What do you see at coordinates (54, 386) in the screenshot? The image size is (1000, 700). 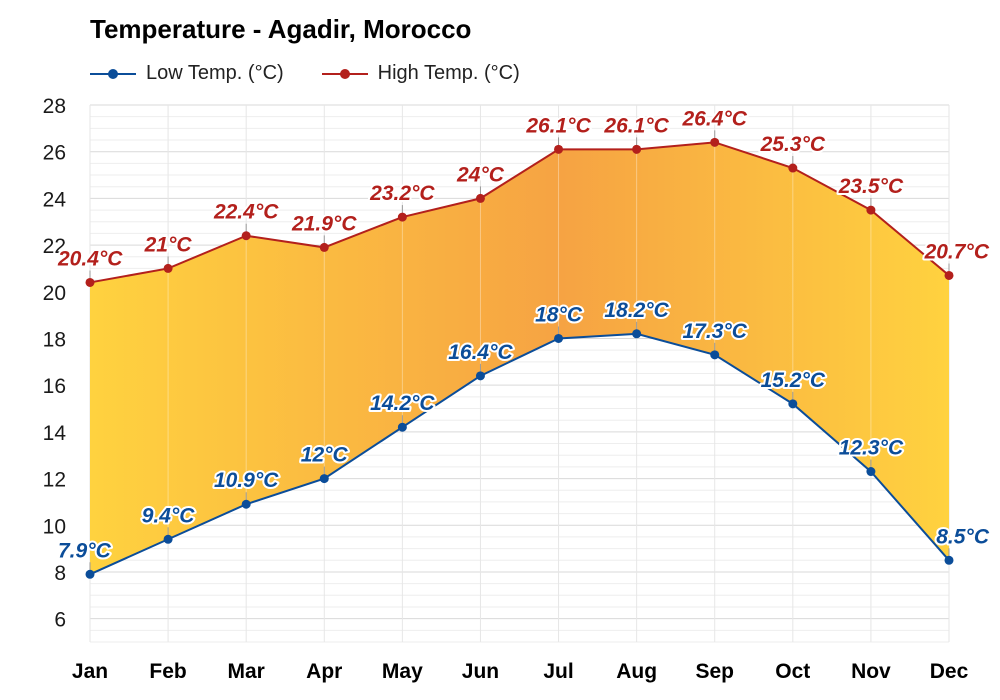 I see `y-tick-label: 16` at bounding box center [54, 386].